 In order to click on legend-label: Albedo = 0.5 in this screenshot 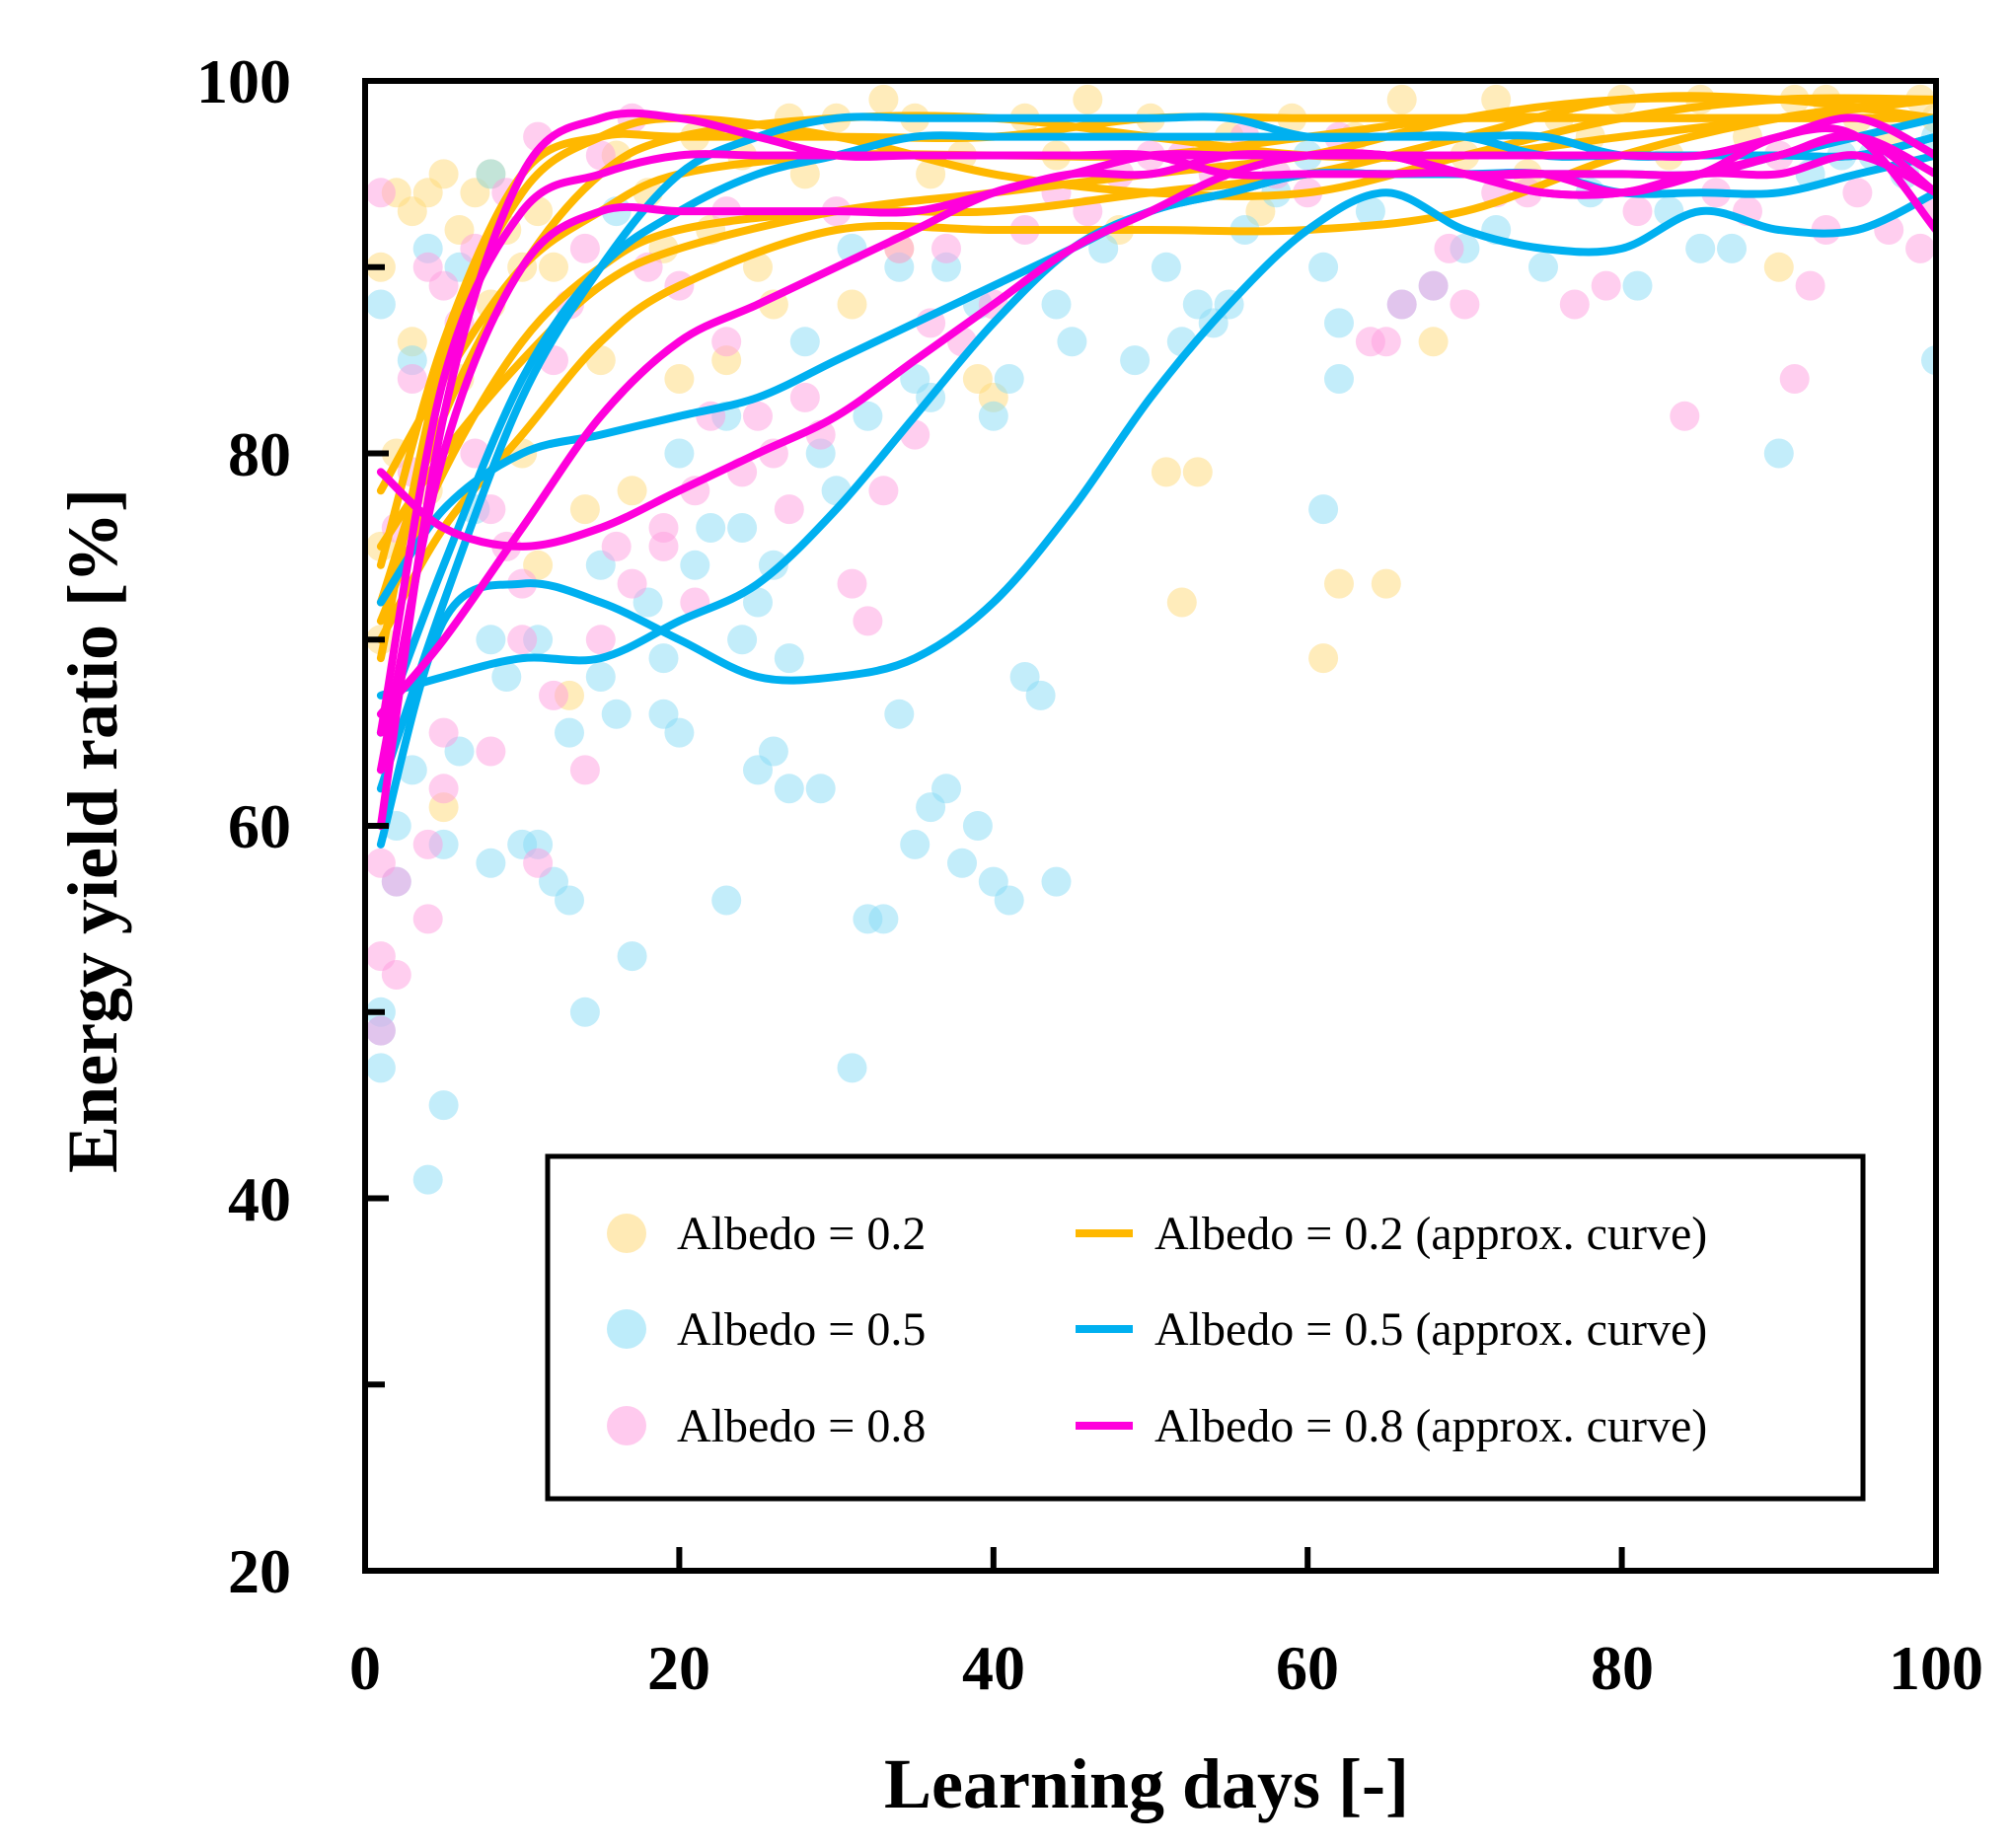, I will do `click(802, 1329)`.